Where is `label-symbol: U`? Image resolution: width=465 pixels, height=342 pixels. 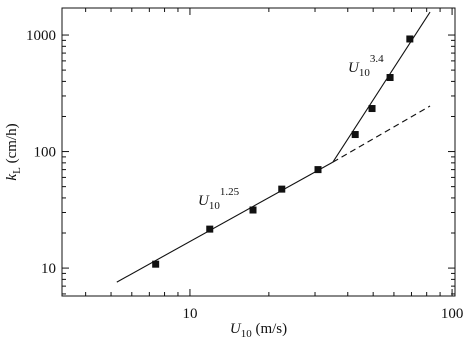
label-symbol: U is located at coordinates (236, 329).